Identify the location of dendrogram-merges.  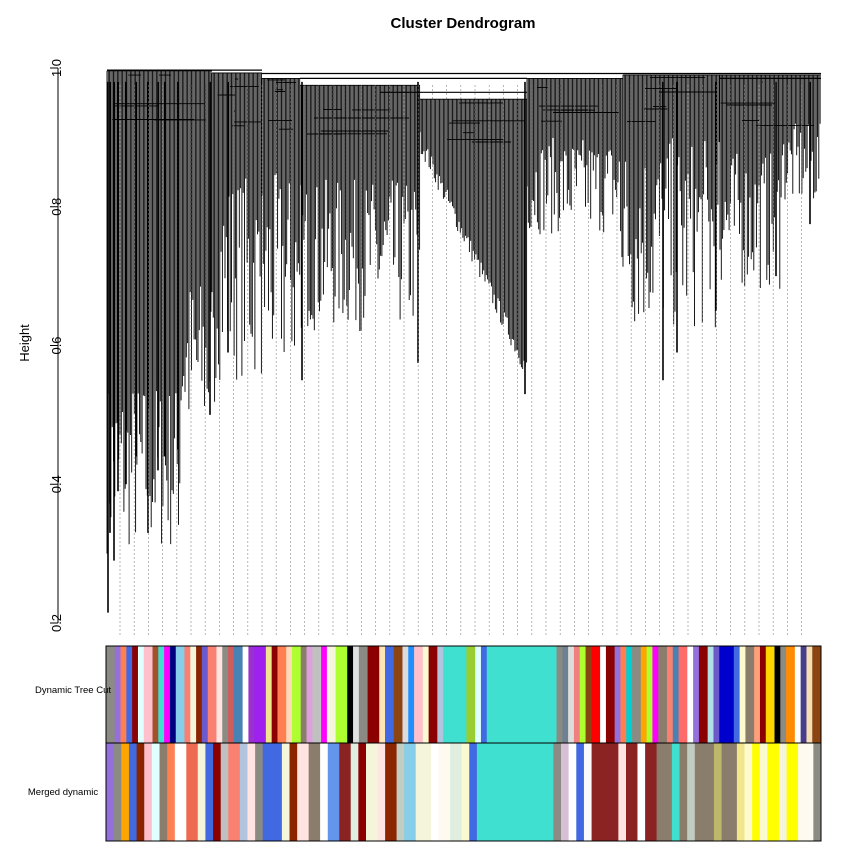
(464, 81).